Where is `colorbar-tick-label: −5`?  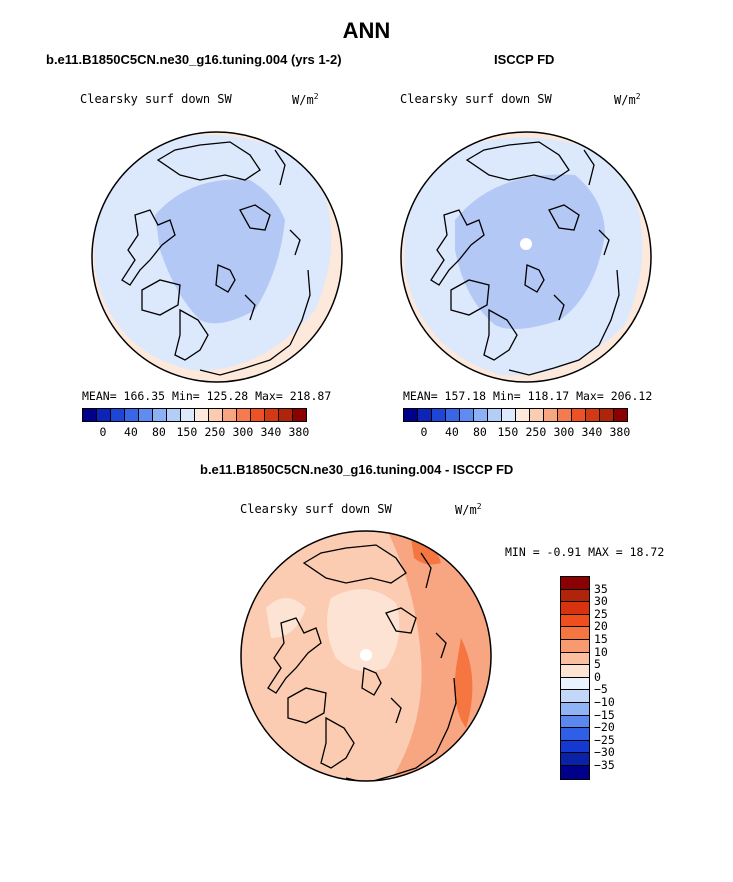
colorbar-tick-label: −5 is located at coordinates (601, 689).